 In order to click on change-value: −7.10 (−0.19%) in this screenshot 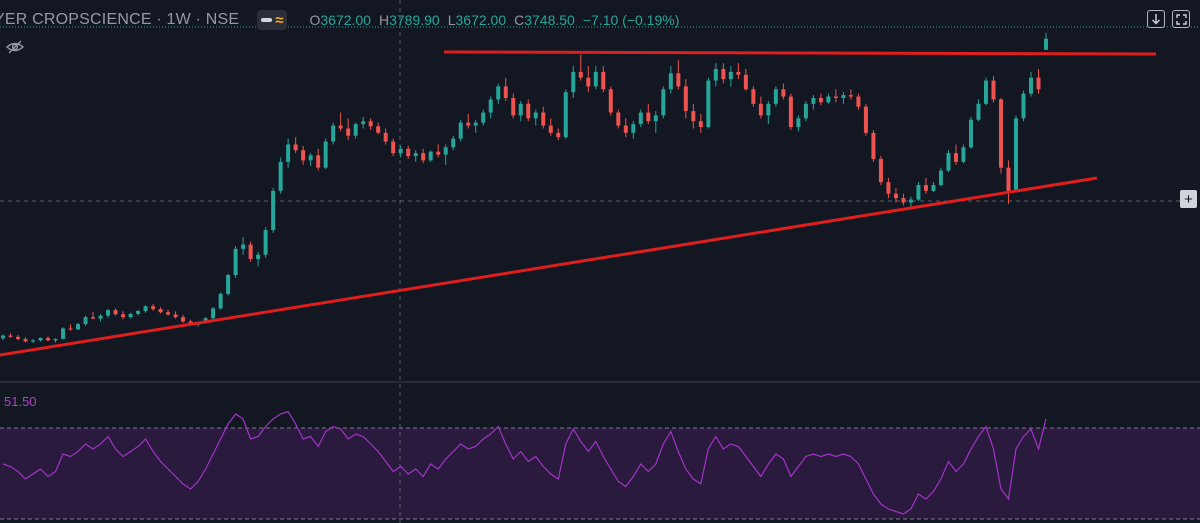, I will do `click(631, 20)`.